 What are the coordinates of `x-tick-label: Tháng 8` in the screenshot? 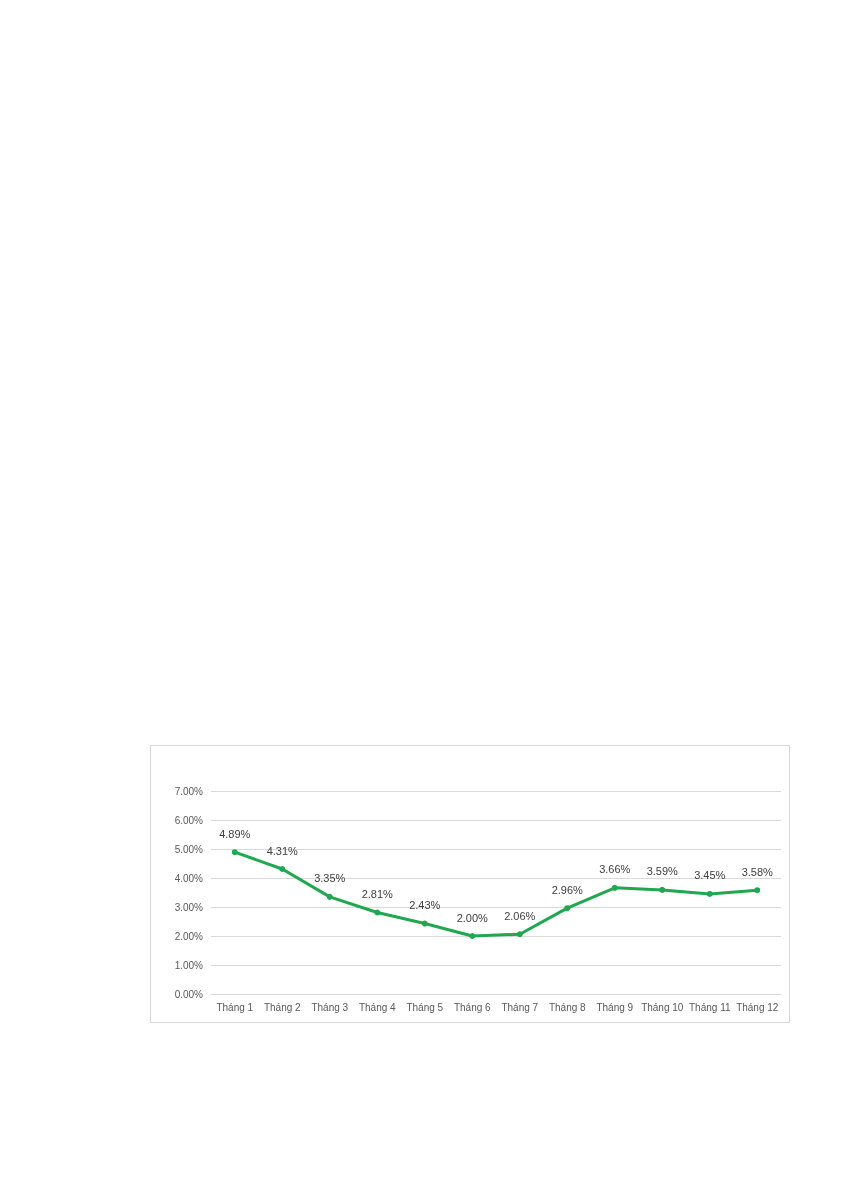 It's located at (567, 1007).